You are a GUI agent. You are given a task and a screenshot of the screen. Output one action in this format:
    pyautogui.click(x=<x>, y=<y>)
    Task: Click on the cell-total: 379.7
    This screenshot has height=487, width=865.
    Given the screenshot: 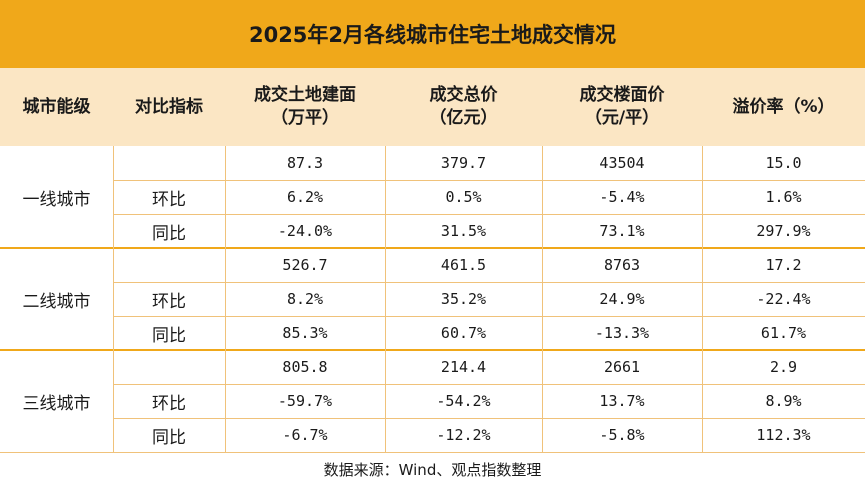 What is the action you would take?
    pyautogui.click(x=463, y=163)
    